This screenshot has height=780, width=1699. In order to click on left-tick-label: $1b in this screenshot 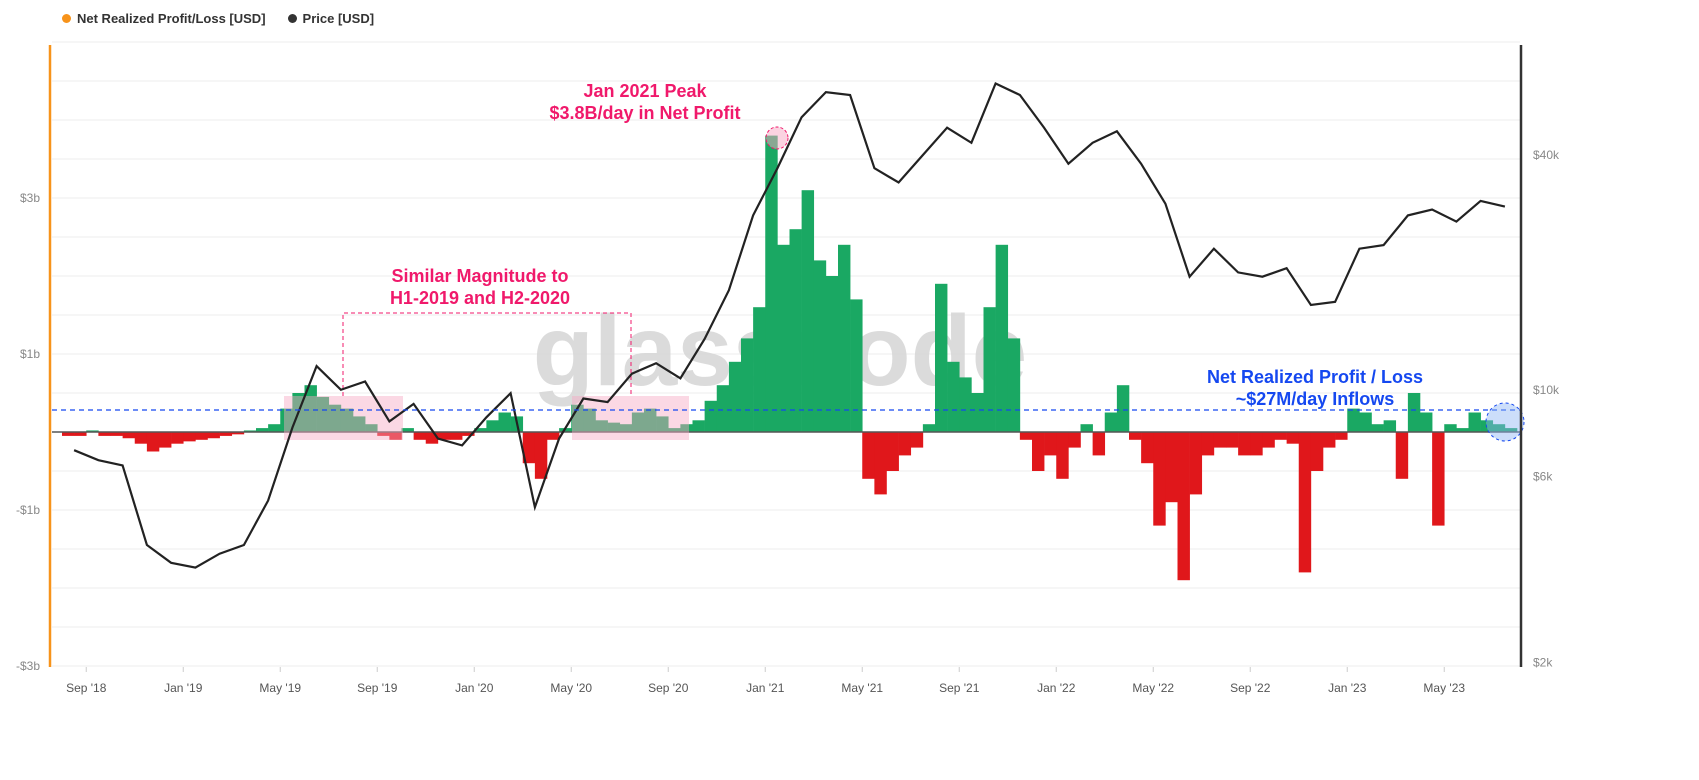, I will do `click(30, 354)`.